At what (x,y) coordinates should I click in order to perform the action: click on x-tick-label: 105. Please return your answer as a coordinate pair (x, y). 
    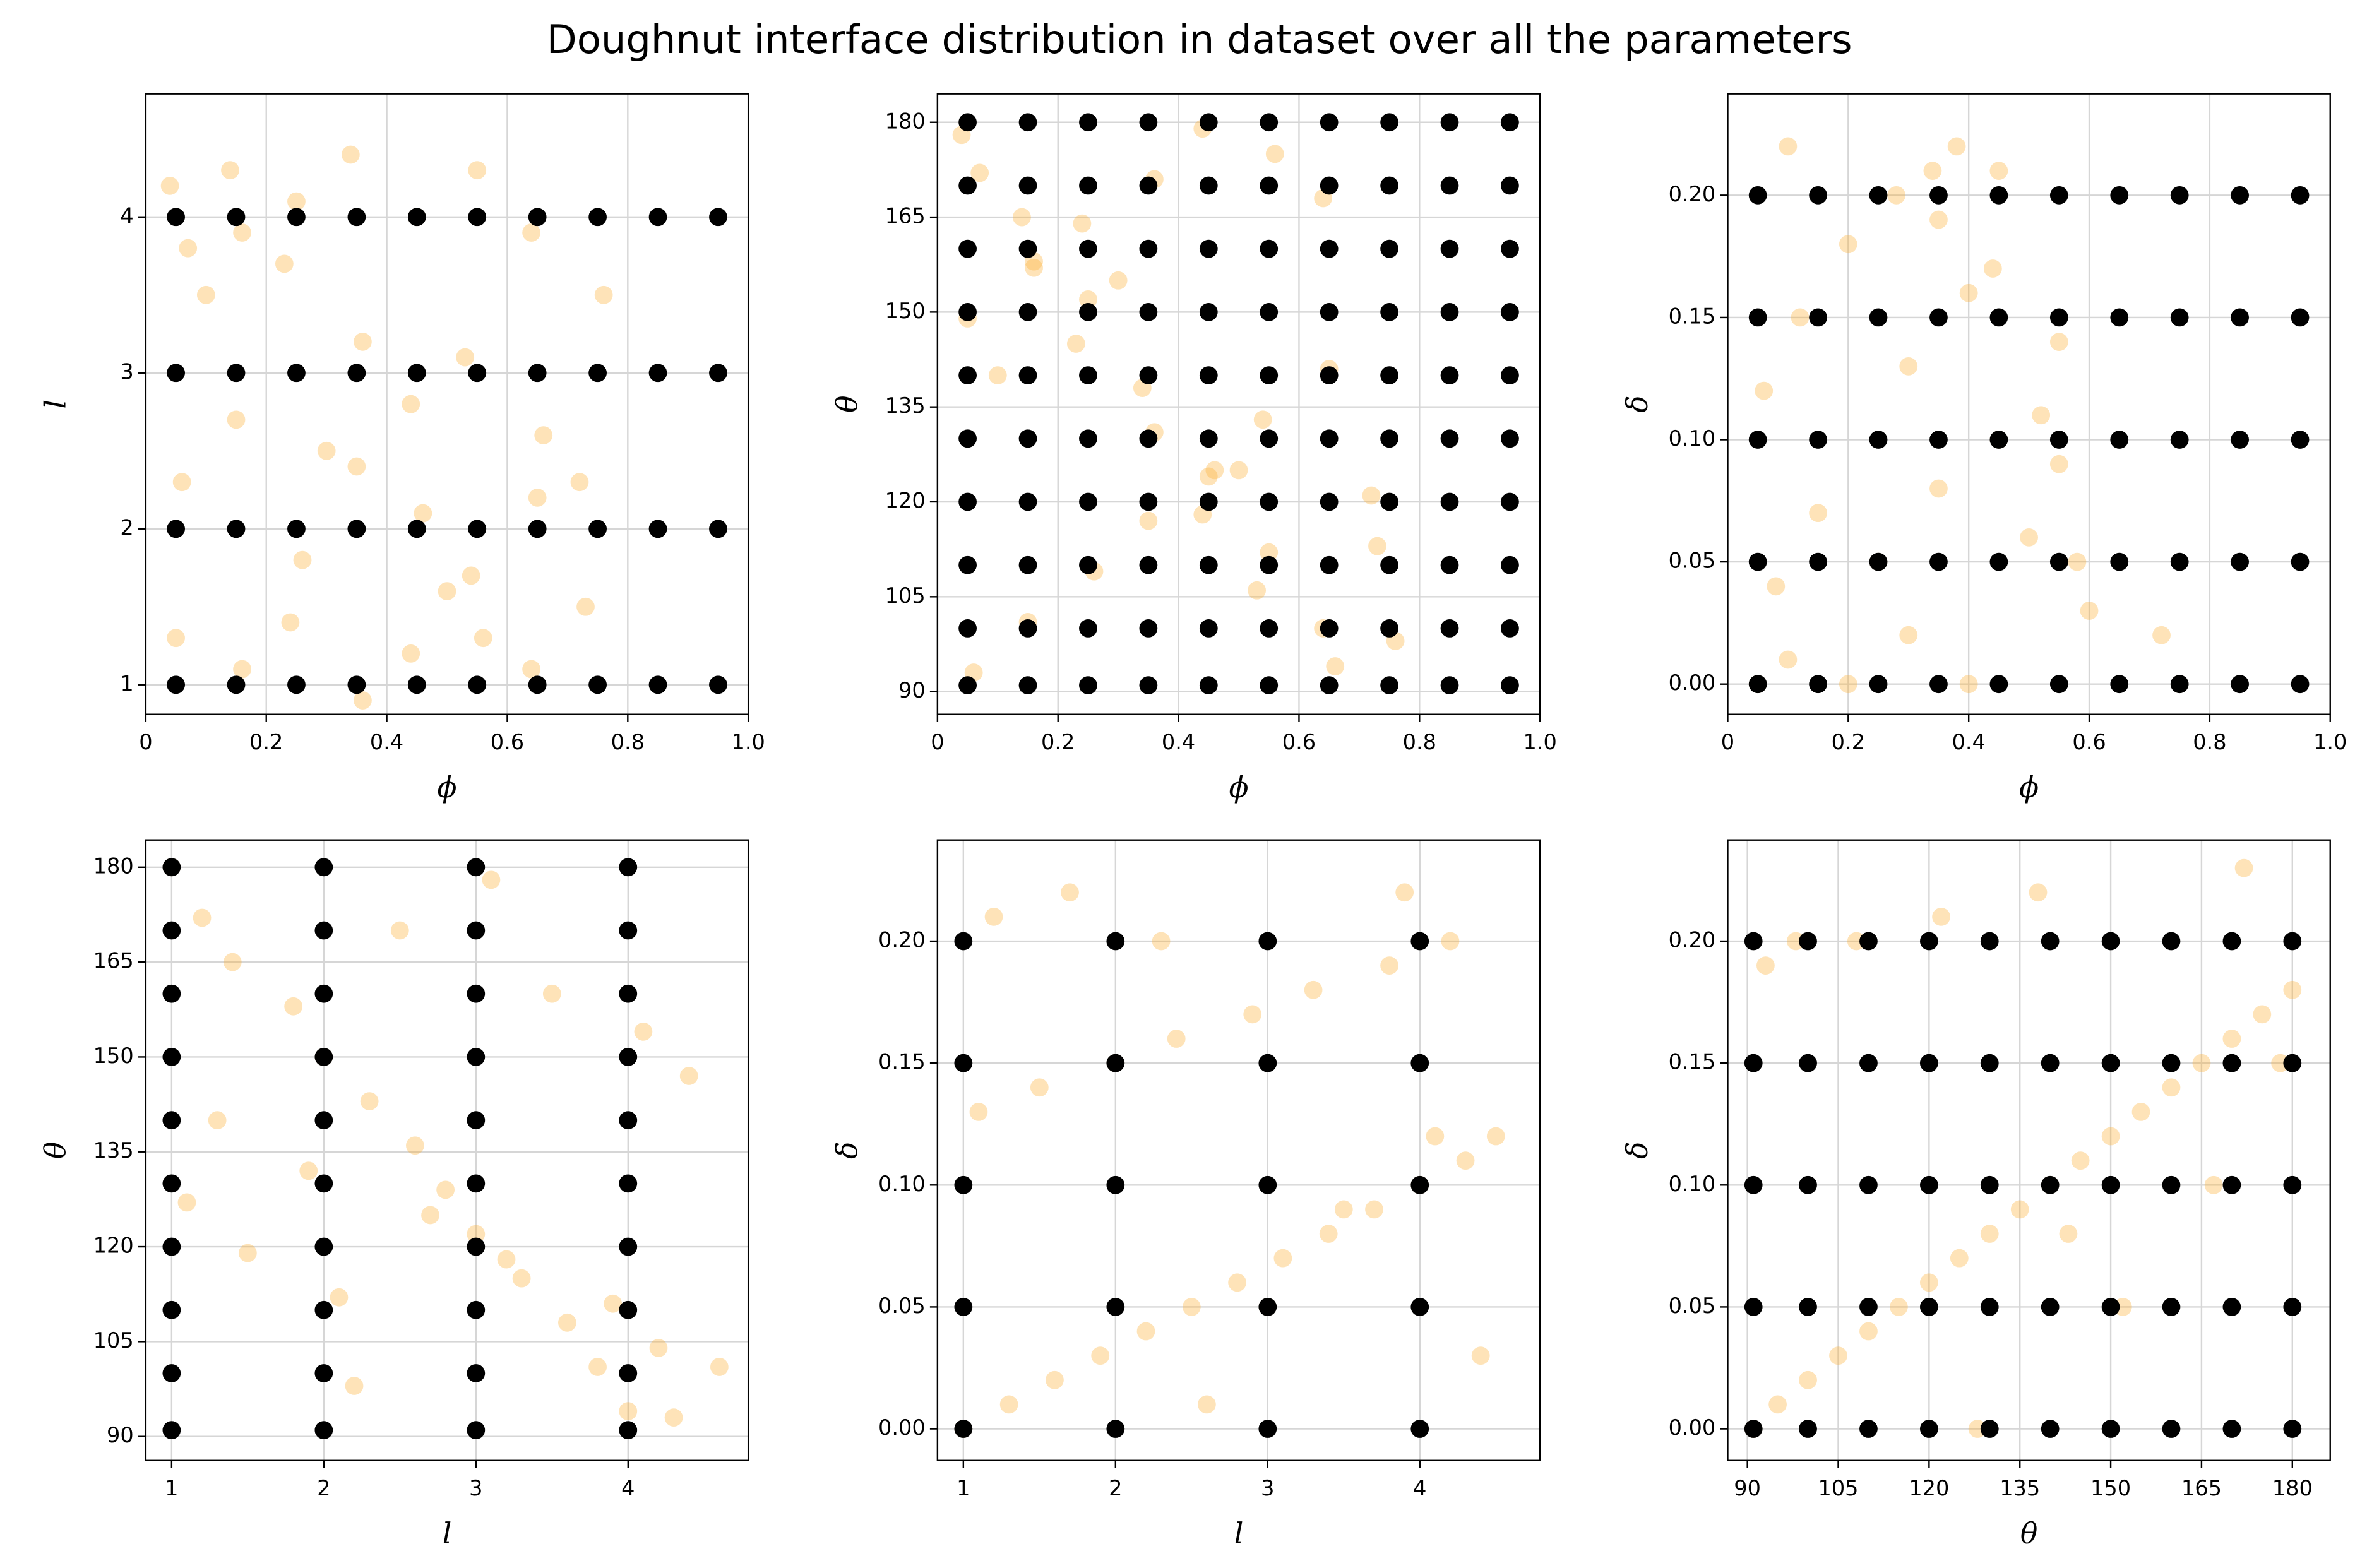
    Looking at the image, I should click on (1838, 1488).